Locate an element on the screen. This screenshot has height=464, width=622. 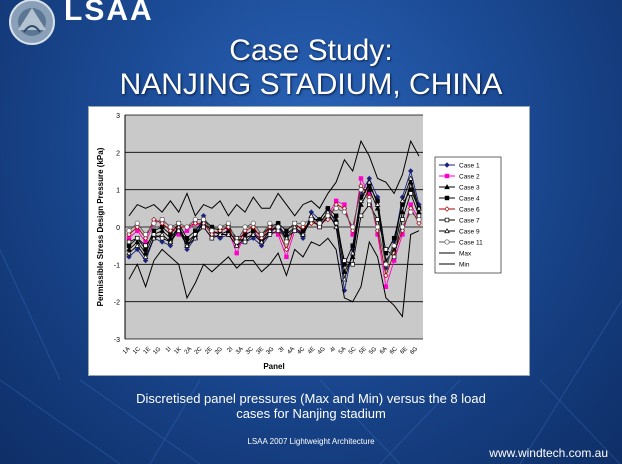
y-tick-label: 3 is located at coordinates (118, 116).